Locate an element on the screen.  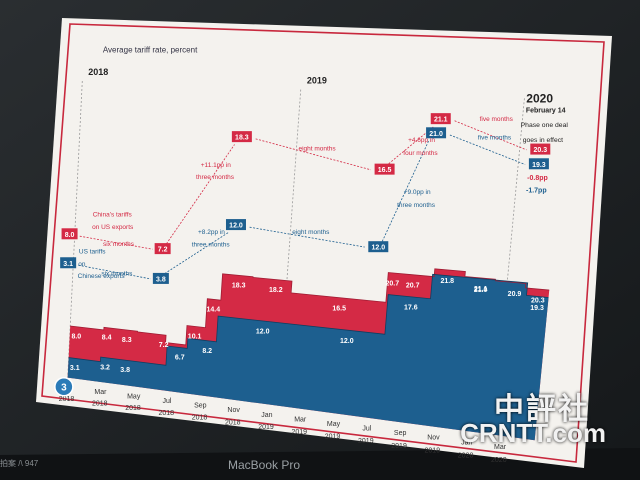
x-tick-label: Mar is located at coordinates (300, 419).